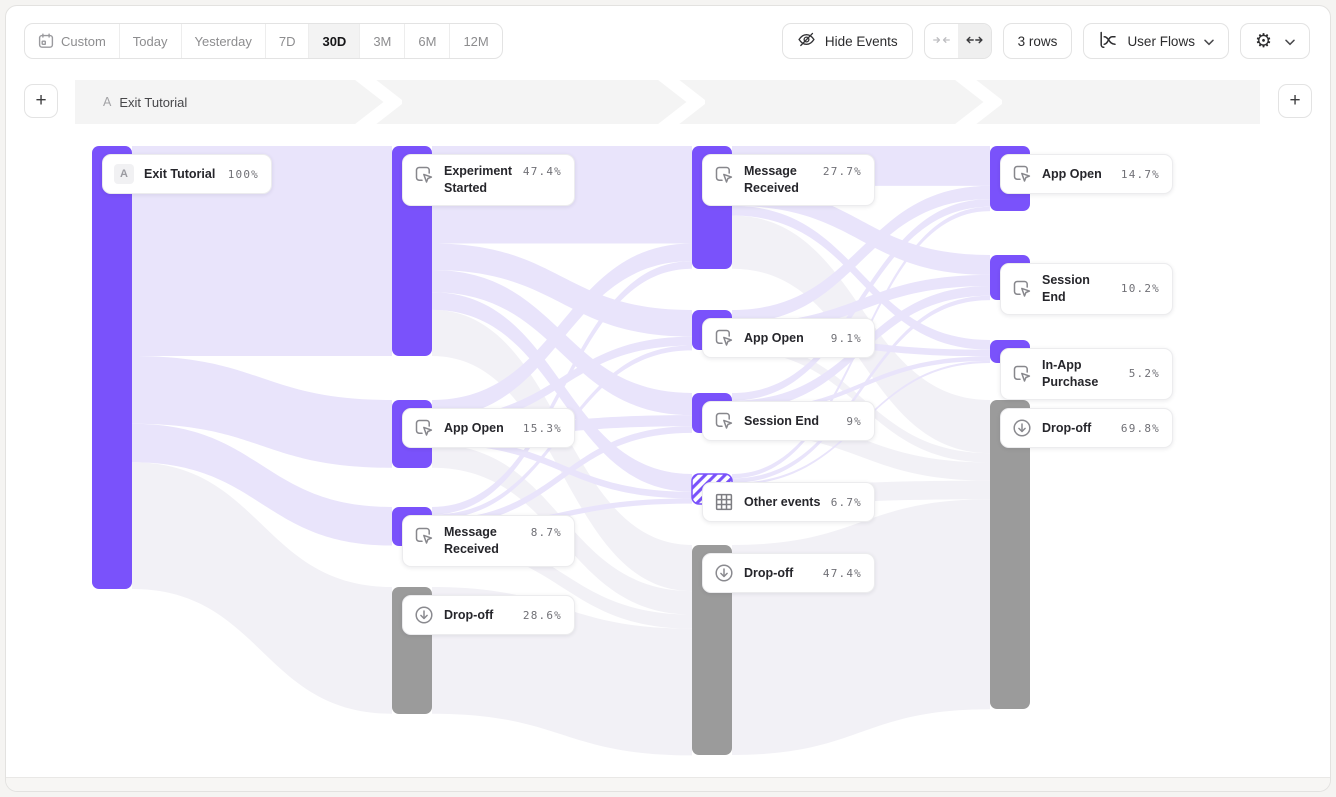 This screenshot has width=1336, height=797. What do you see at coordinates (1140, 289) in the screenshot?
I see `flow-node-percentage: 10.2%` at bounding box center [1140, 289].